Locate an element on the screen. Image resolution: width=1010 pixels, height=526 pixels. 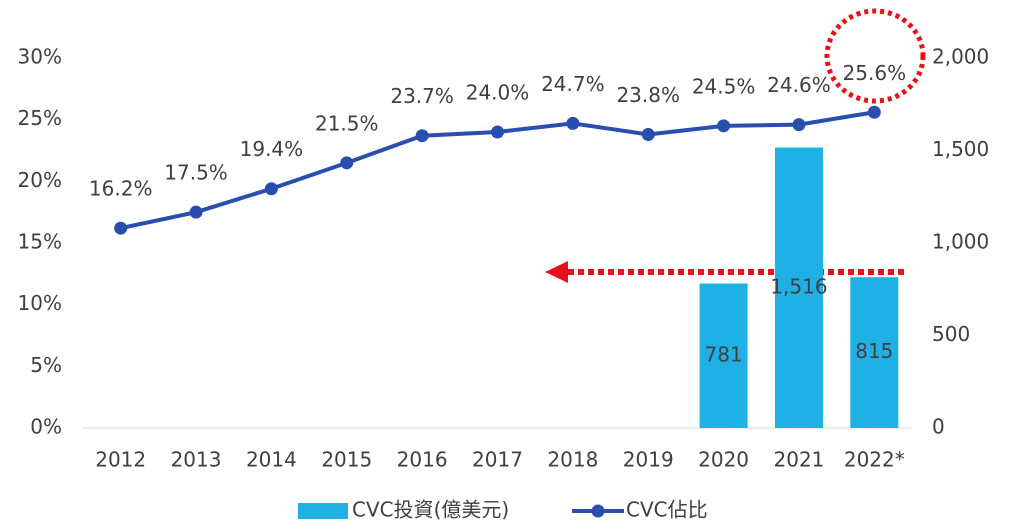
y2-tick-label: 2,000 is located at coordinates (960, 57).